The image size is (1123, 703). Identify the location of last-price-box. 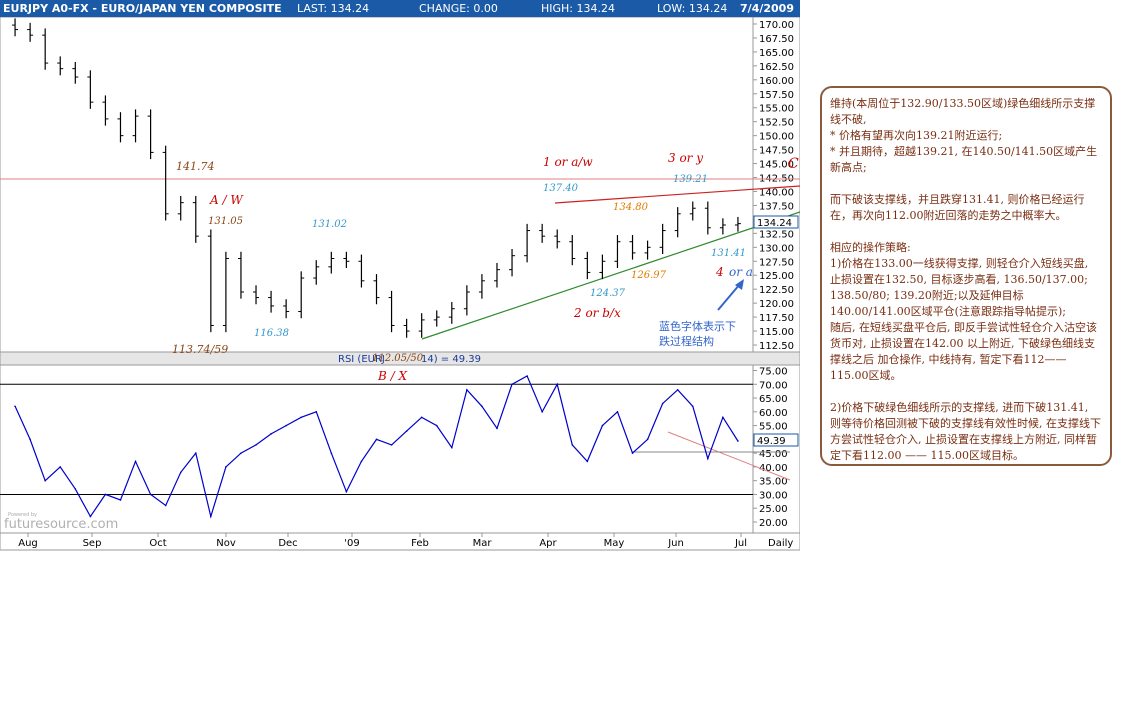
(776, 222).